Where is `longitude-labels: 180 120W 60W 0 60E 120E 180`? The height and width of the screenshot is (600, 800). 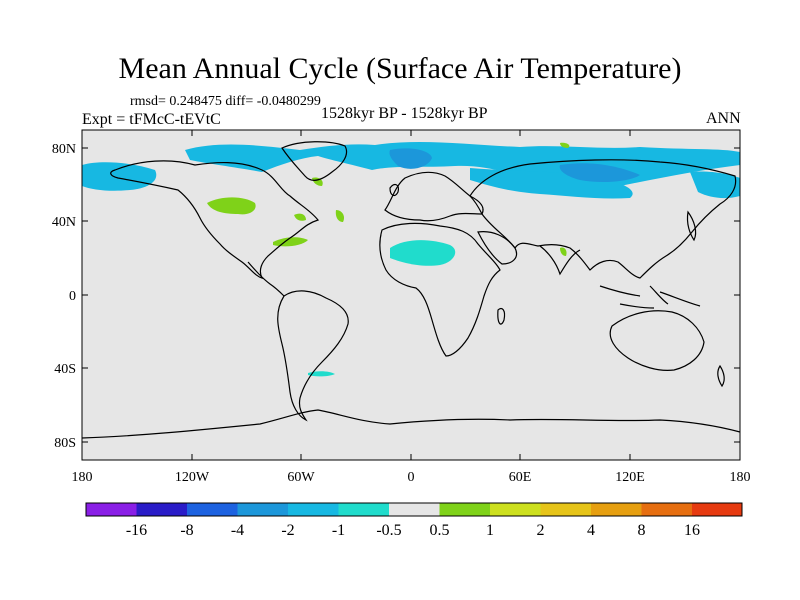 longitude-labels: 180 120W 60W 0 60E 120E 180 is located at coordinates (411, 477).